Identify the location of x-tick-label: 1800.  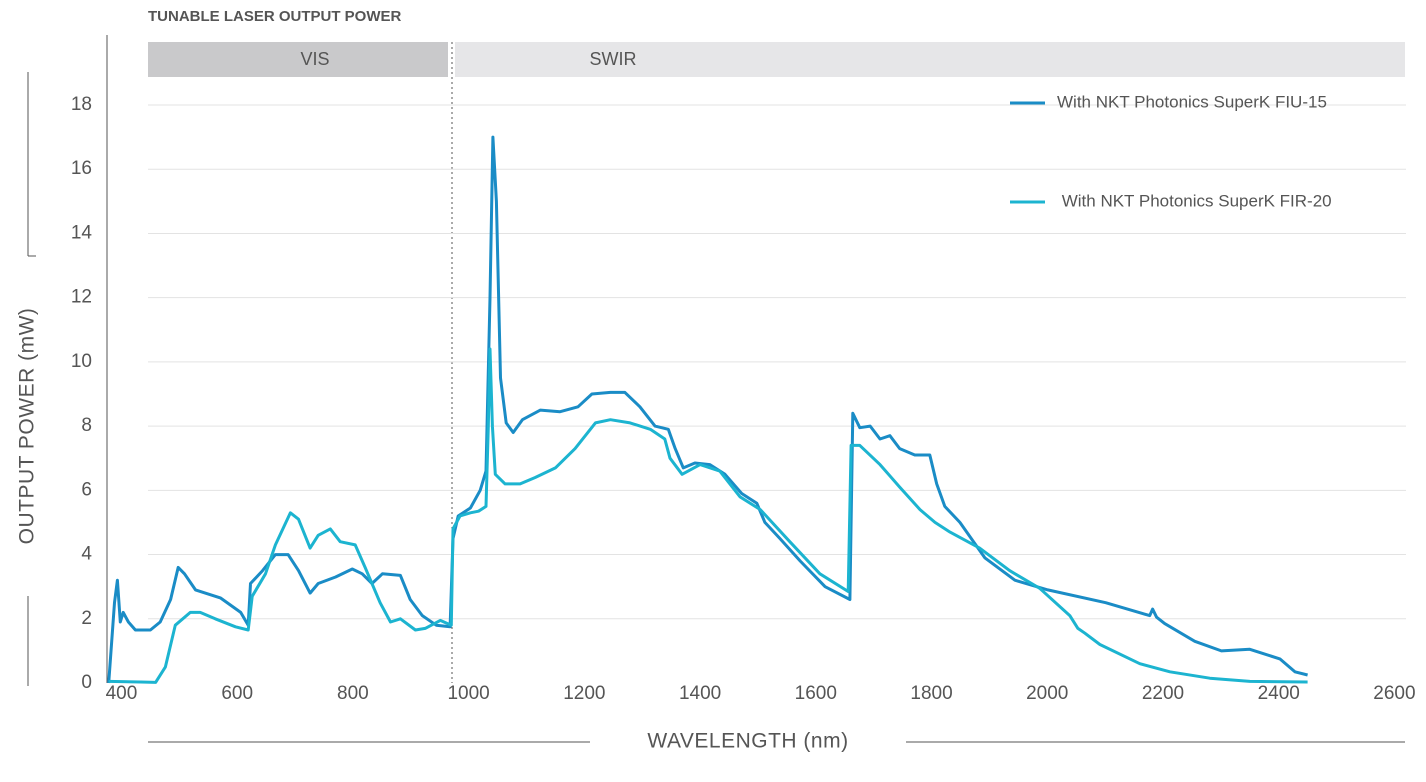
(931, 693).